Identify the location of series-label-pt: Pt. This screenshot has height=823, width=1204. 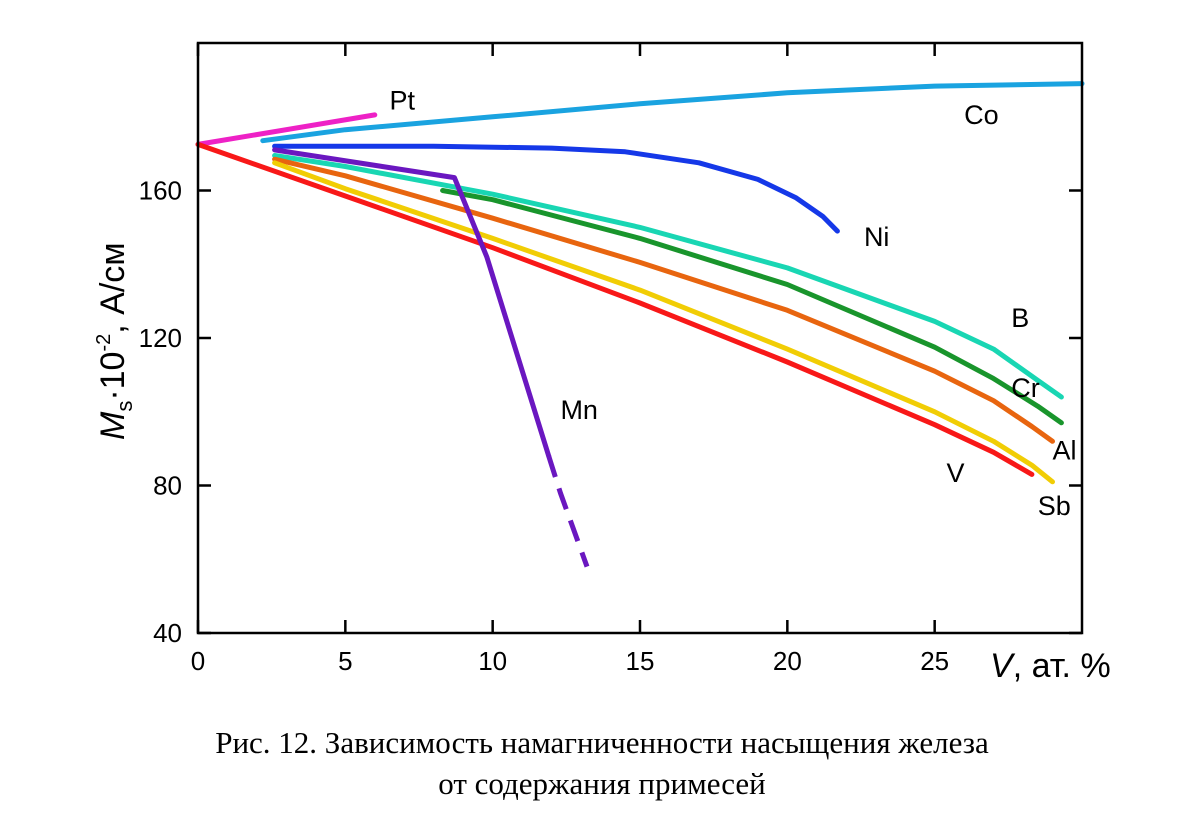
(403, 100).